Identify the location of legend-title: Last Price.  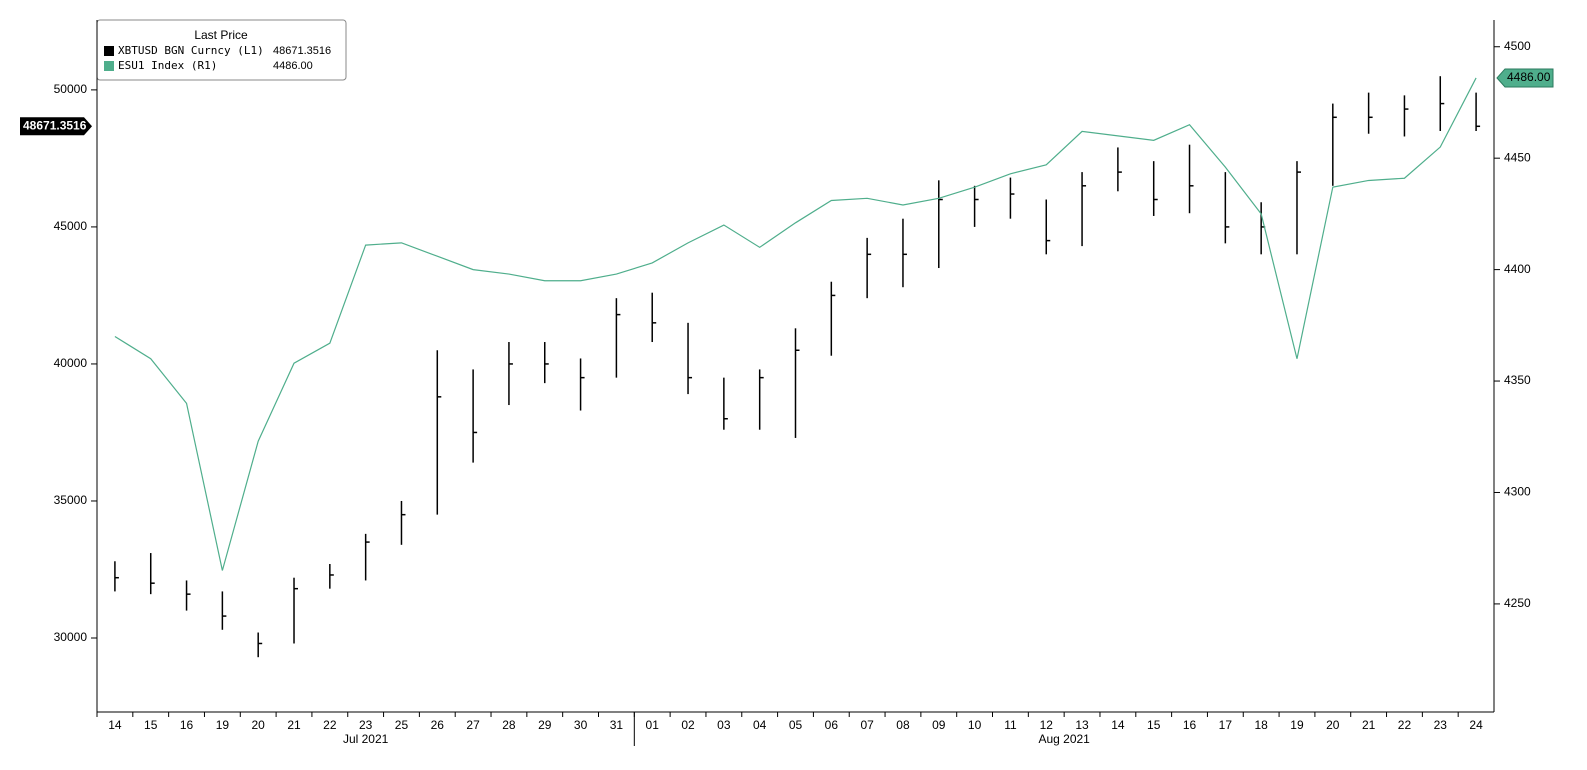
(221, 35).